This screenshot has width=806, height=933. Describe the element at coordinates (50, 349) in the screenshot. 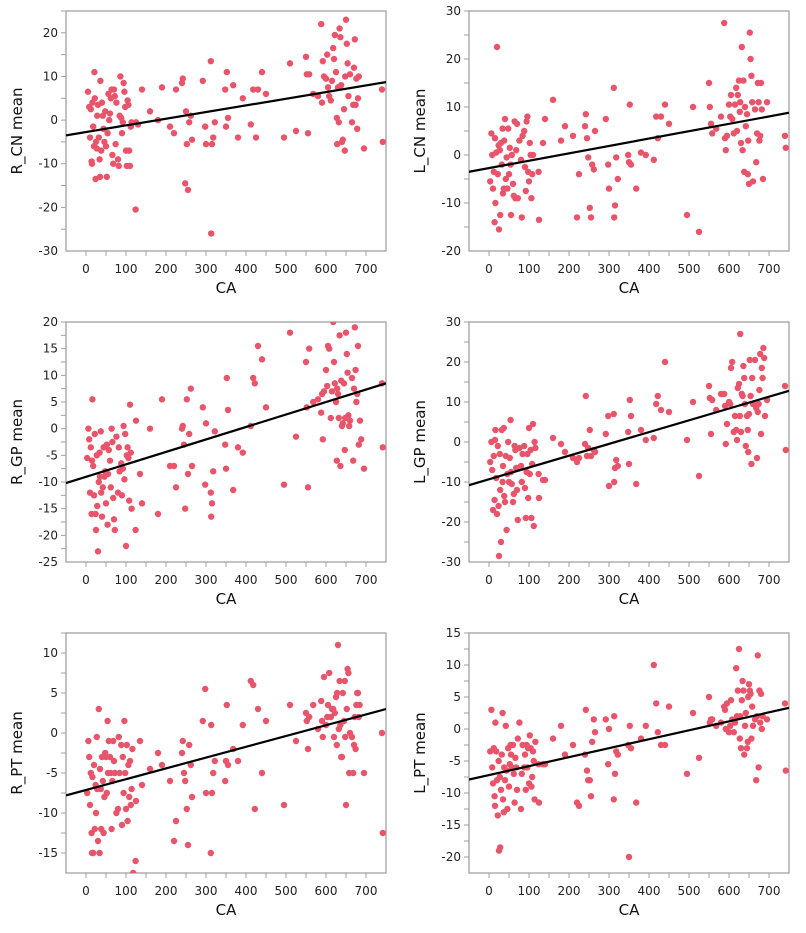

I see `y-tick-label: 15` at that location.